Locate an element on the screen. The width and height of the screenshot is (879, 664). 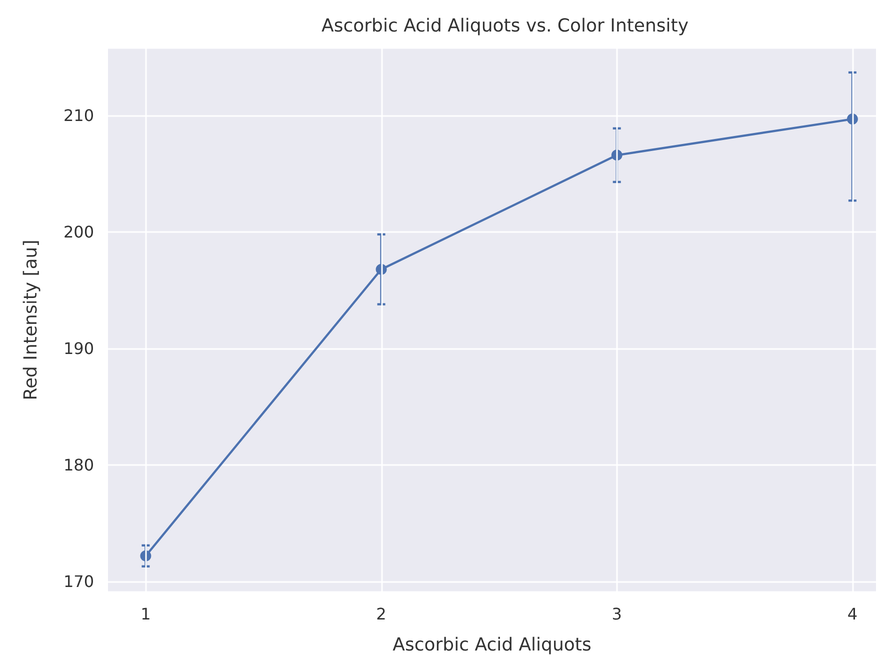
x-tick-label: 3 is located at coordinates (617, 614).